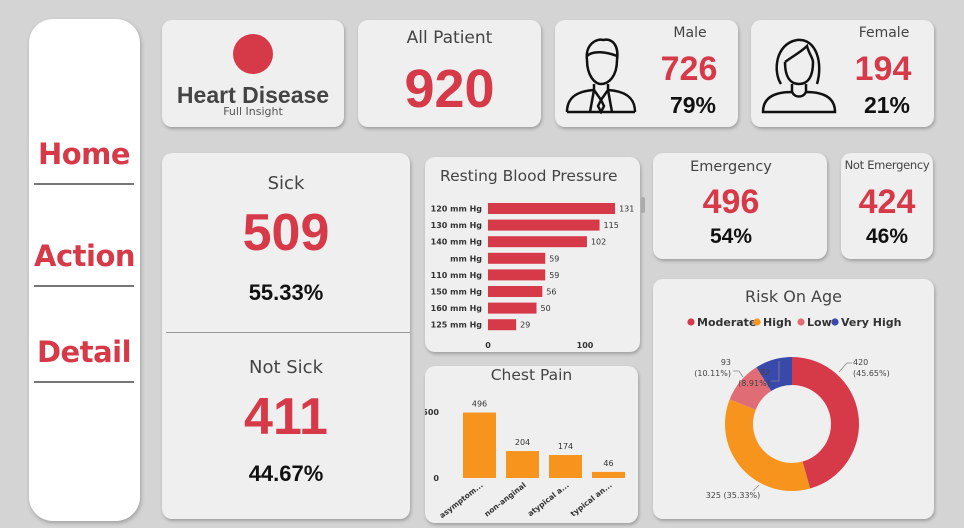 The height and width of the screenshot is (528, 964). Describe the element at coordinates (551, 292) in the screenshot. I see `bp-value-label: 56` at that location.